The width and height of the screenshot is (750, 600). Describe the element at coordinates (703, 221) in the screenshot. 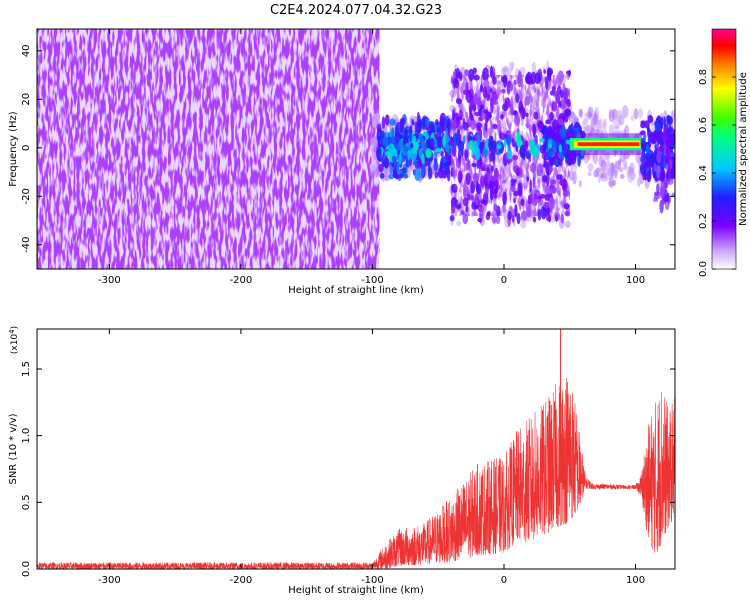

I see `colorbar-tick-label: 0.2` at that location.